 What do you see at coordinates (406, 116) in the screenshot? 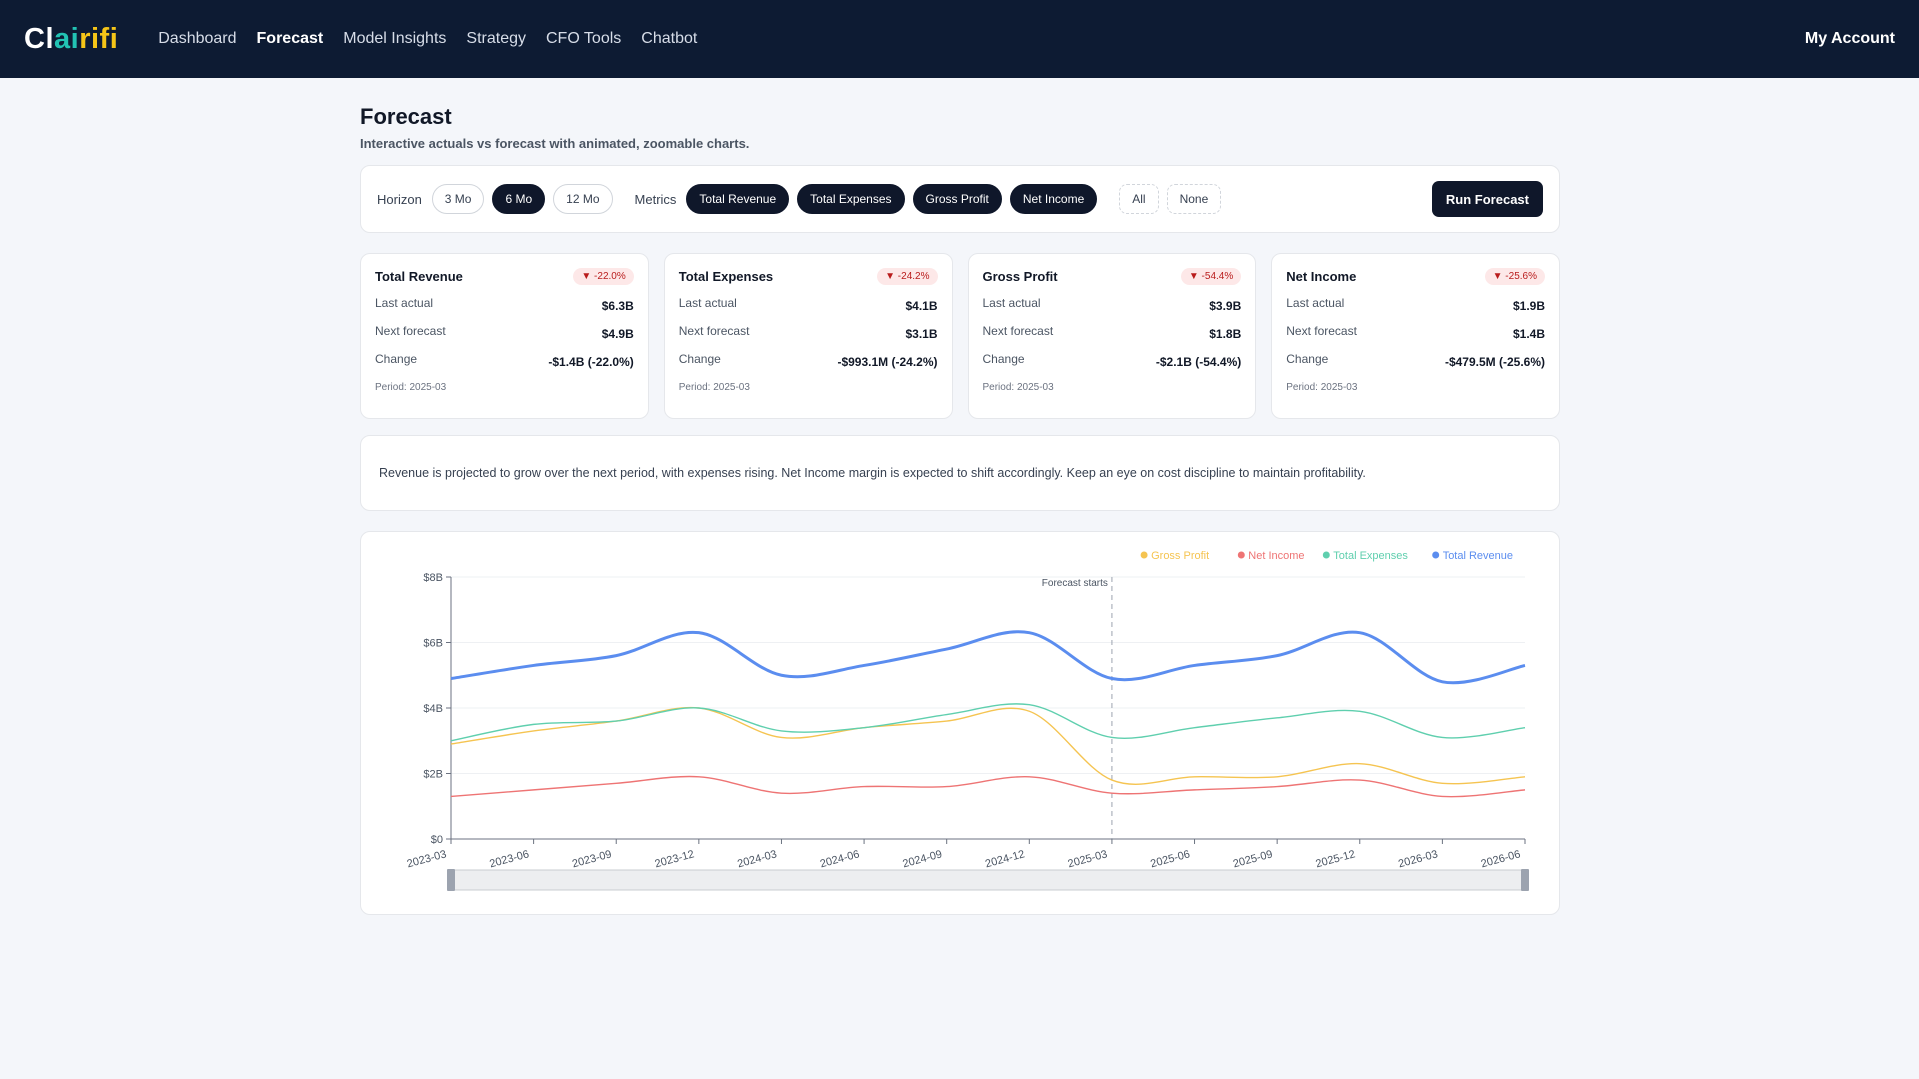
I see `page-title: Forecast` at bounding box center [406, 116].